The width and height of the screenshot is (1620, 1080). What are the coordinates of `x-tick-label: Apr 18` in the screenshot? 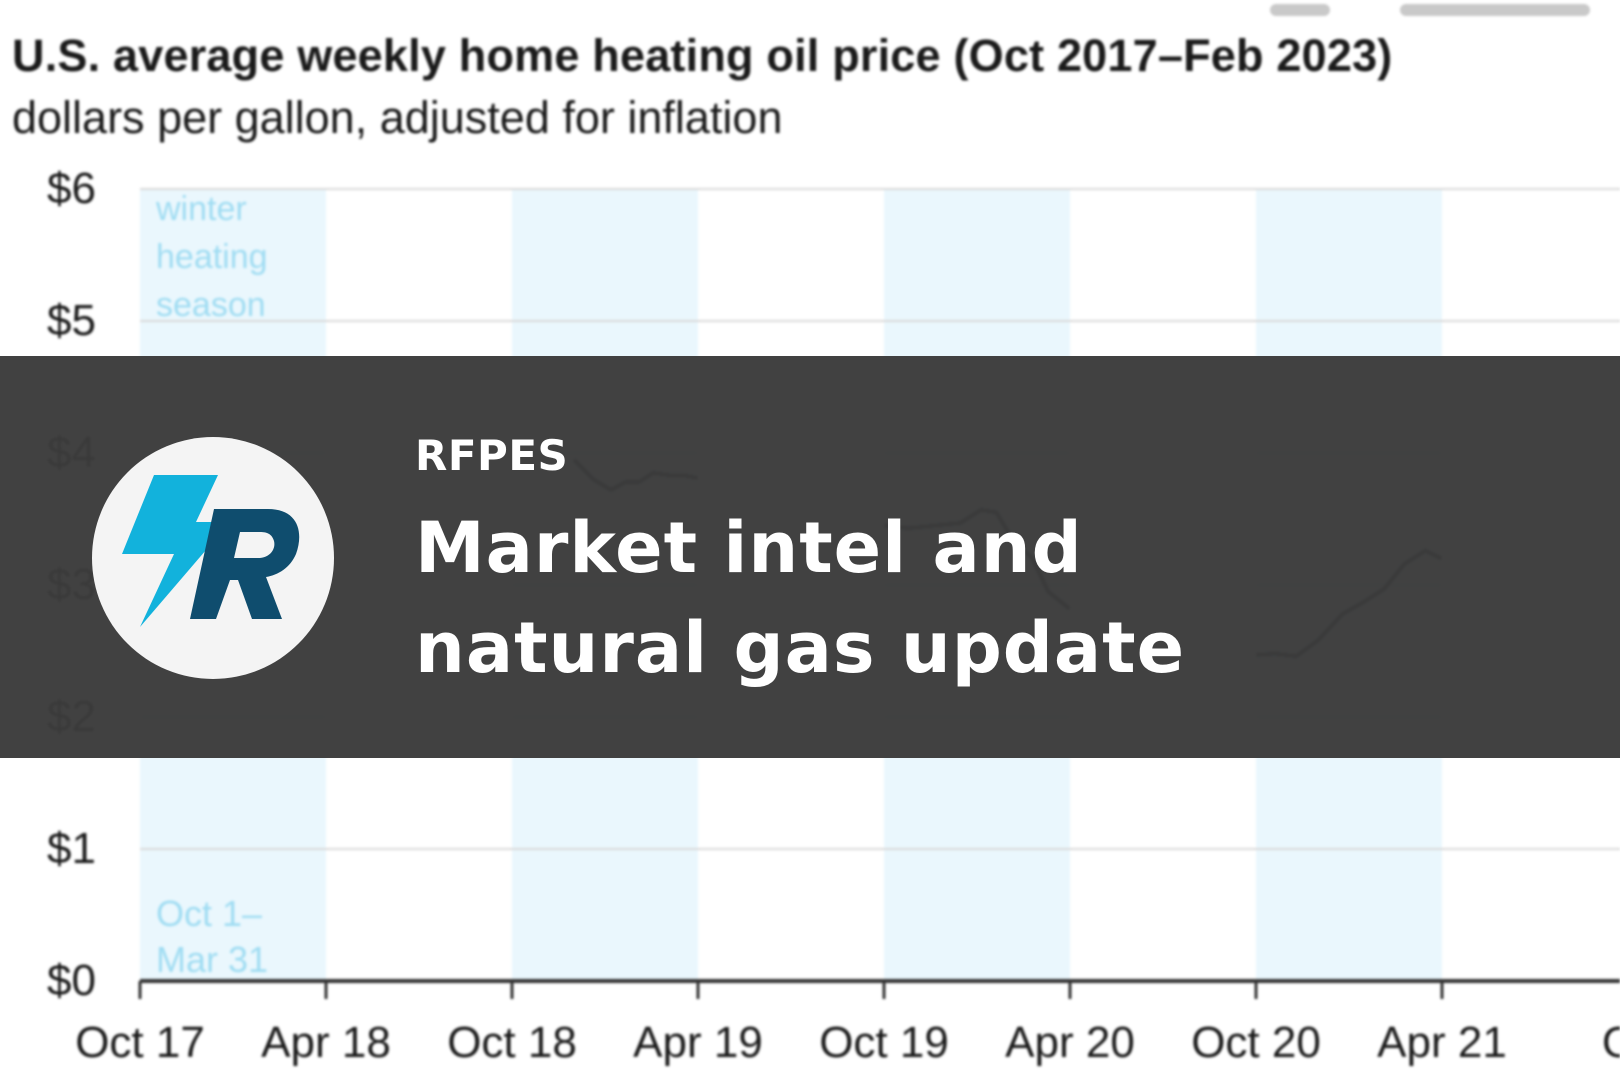 It's located at (326, 1042).